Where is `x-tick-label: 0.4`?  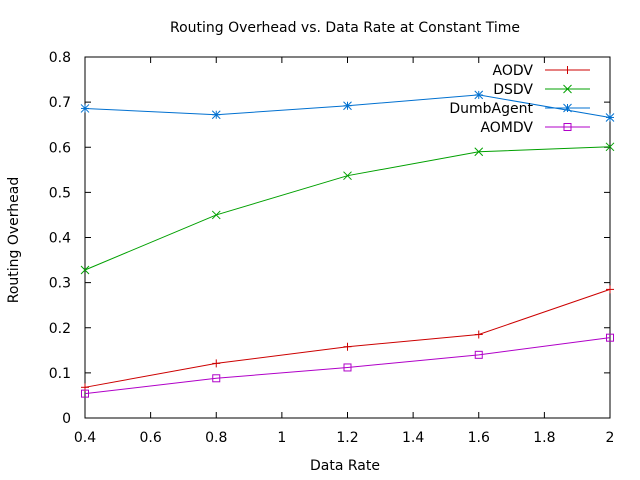
x-tick-label: 0.4 is located at coordinates (85, 438).